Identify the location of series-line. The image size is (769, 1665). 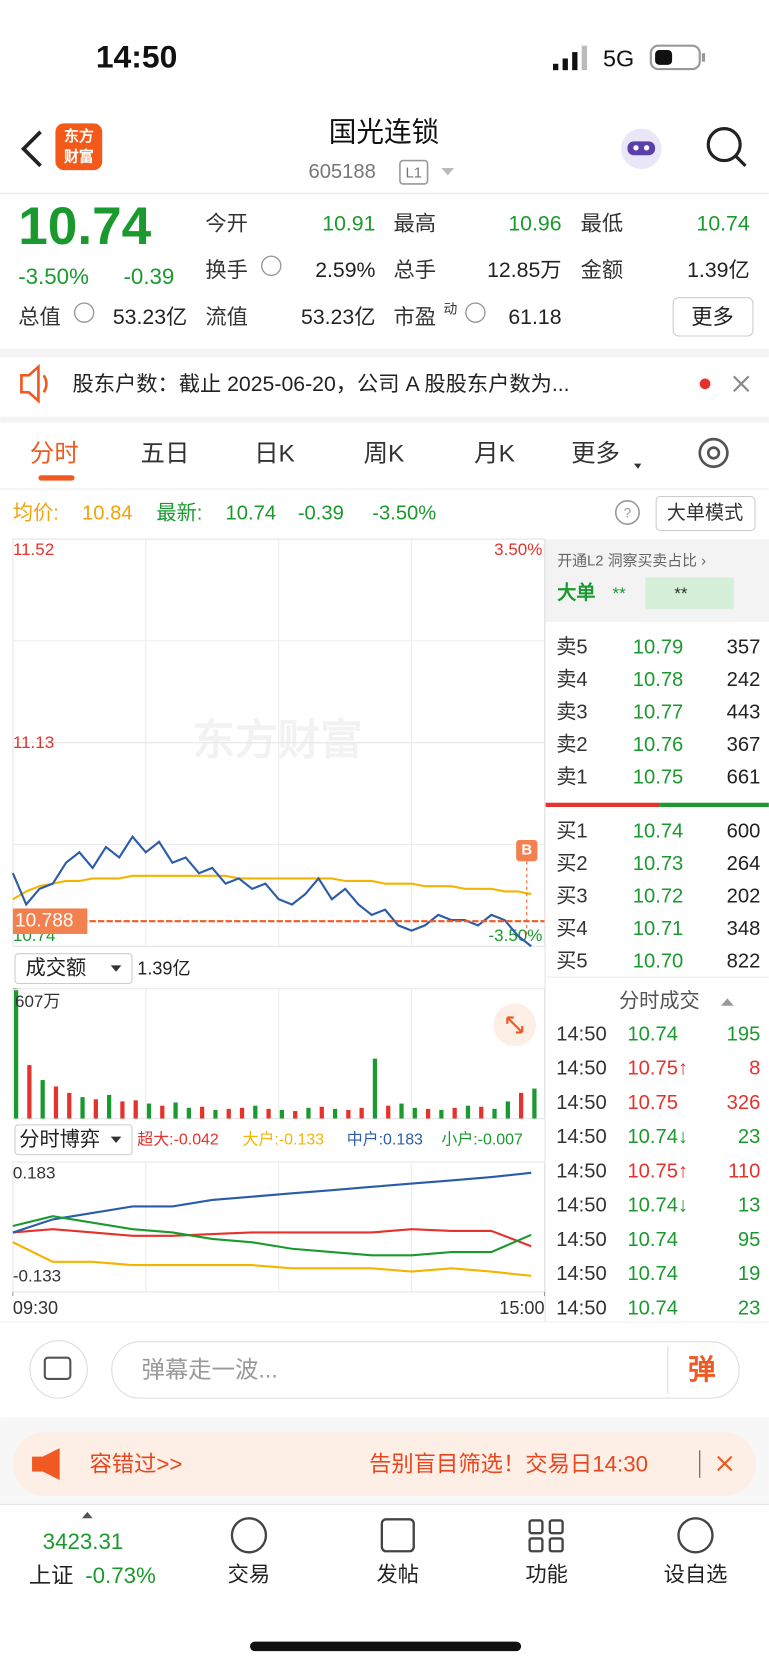
(272, 887).